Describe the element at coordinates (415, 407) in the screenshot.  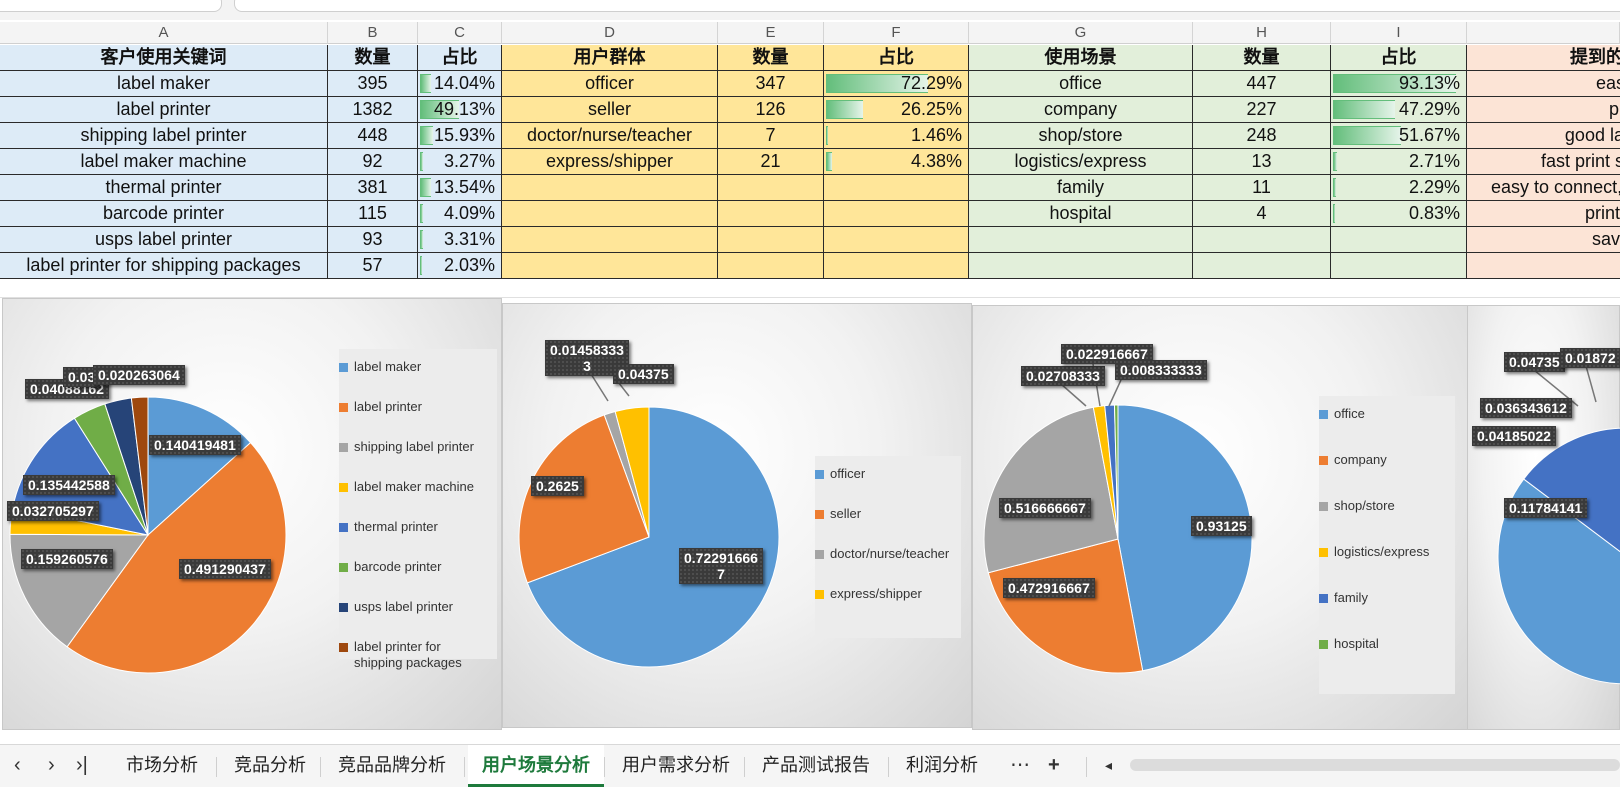
I see `legend-item: label printer` at that location.